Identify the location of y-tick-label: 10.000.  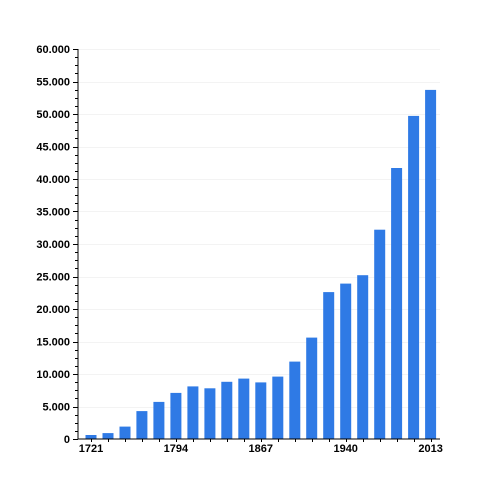
(53, 375).